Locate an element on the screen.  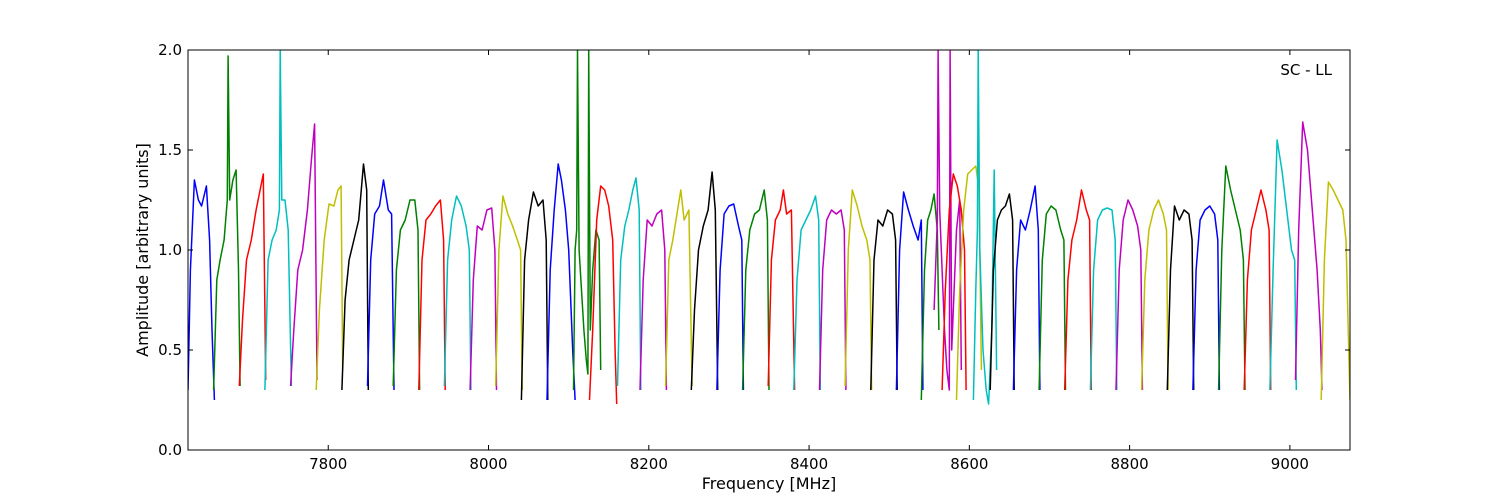
y-tick-label: 2.0 is located at coordinates (170, 50).